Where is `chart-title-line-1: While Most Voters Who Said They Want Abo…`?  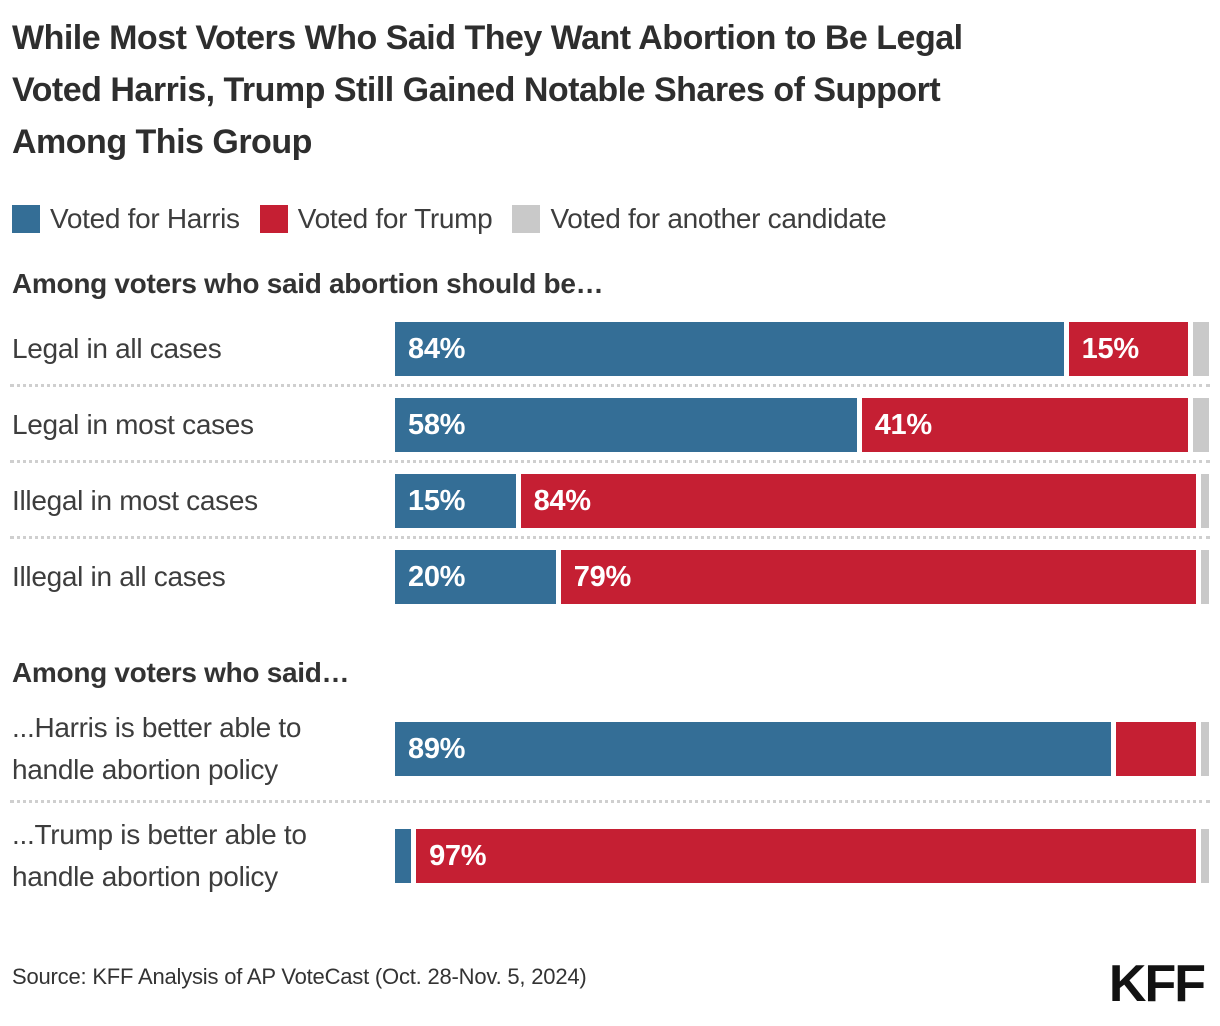
chart-title-line-1: While Most Voters Who Said They Want Abo… is located at coordinates (487, 38).